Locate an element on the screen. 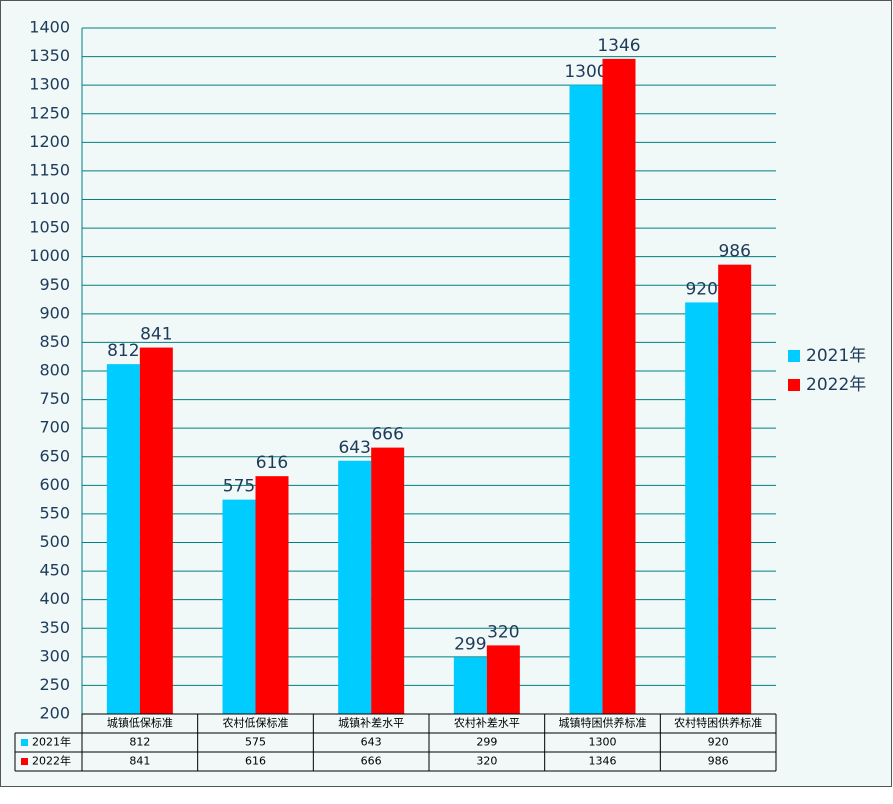 The width and height of the screenshot is (893, 804). table-cell: 299 is located at coordinates (486, 742).